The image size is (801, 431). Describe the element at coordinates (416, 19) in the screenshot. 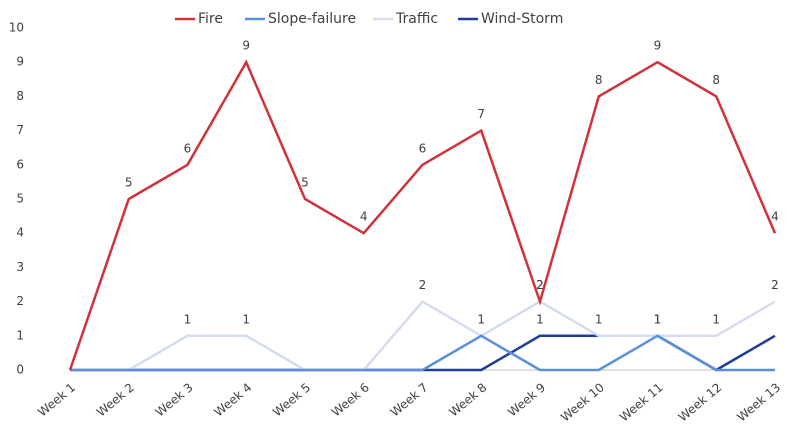

I see `legend-label: Traffic` at that location.